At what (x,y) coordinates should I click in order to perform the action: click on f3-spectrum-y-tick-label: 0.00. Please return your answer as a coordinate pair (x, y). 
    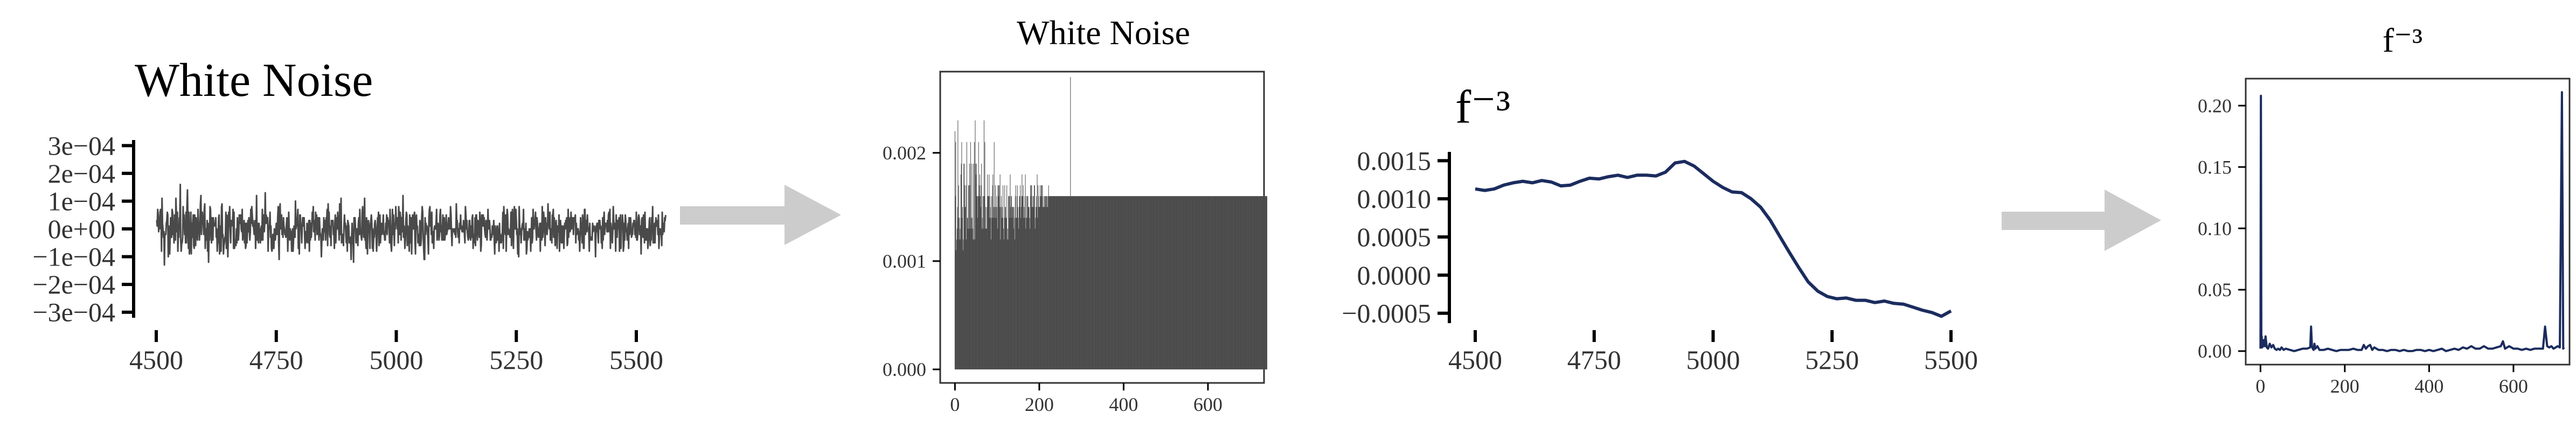
    Looking at the image, I should click on (2215, 351).